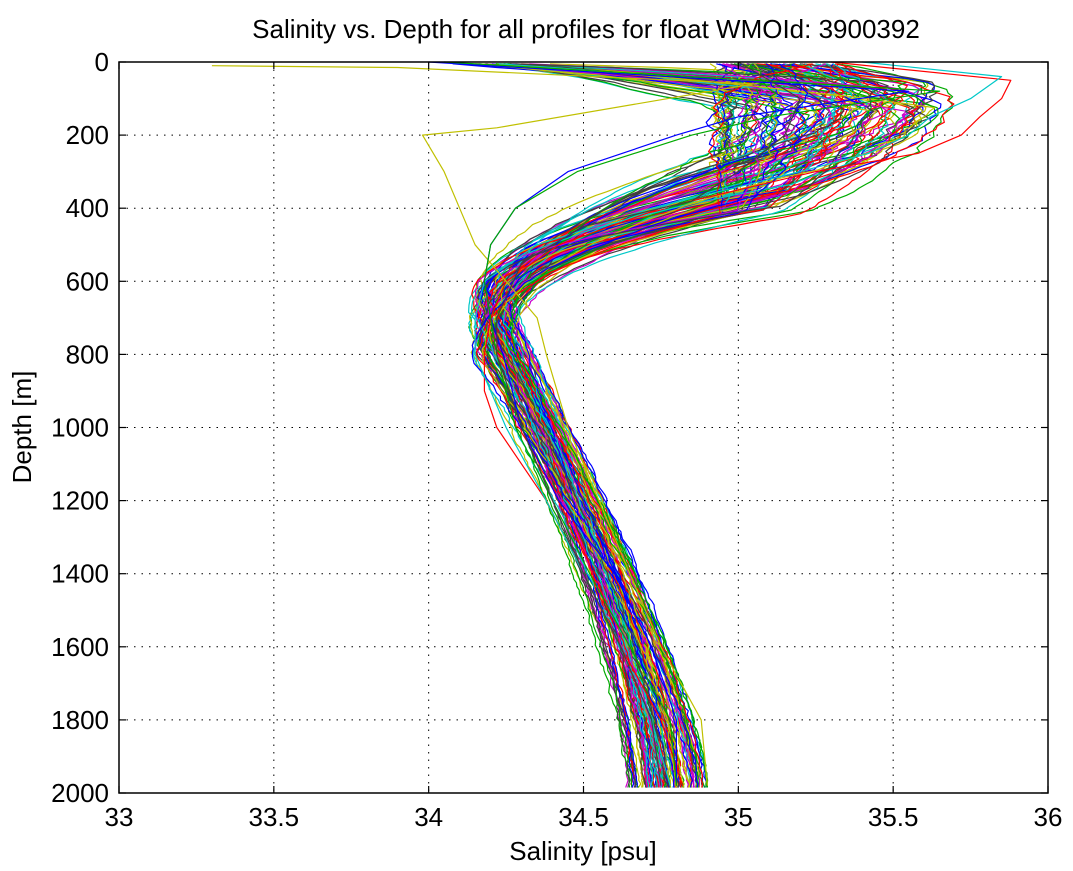  I want to click on x-tick-label: 33, so click(119, 817).